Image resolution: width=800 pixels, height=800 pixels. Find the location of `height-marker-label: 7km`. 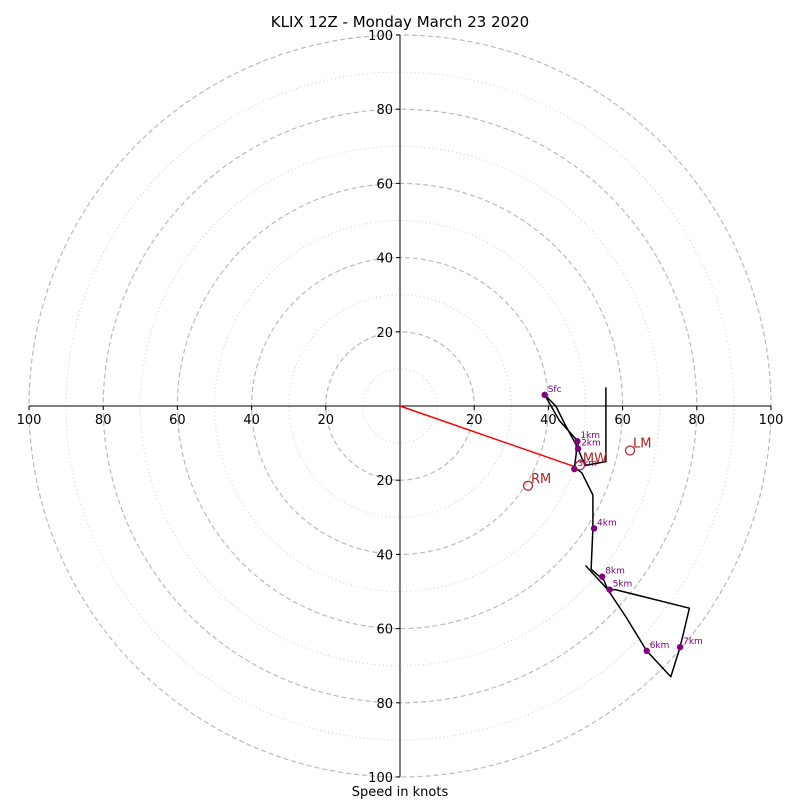

height-marker-label: 7km is located at coordinates (693, 642).